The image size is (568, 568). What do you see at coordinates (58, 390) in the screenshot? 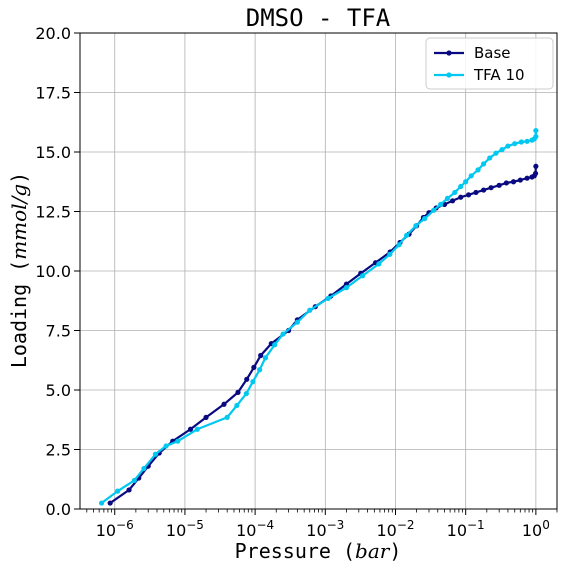
I see `y-tick-label: 5.0` at bounding box center [58, 390].